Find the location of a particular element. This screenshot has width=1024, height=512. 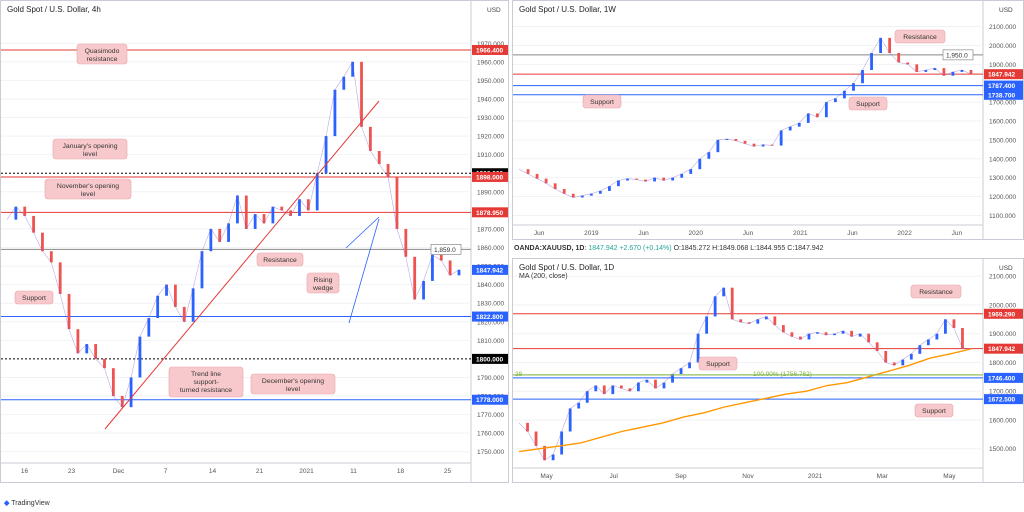

time-tick-label: Dec is located at coordinates (119, 471).